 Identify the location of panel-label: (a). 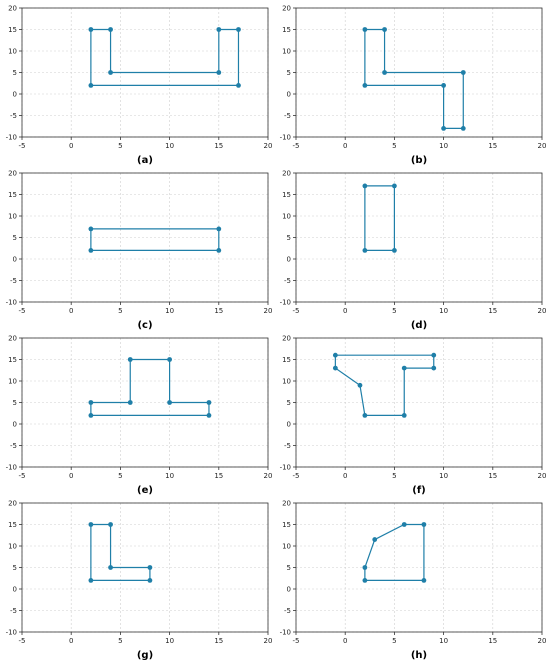
(145, 160).